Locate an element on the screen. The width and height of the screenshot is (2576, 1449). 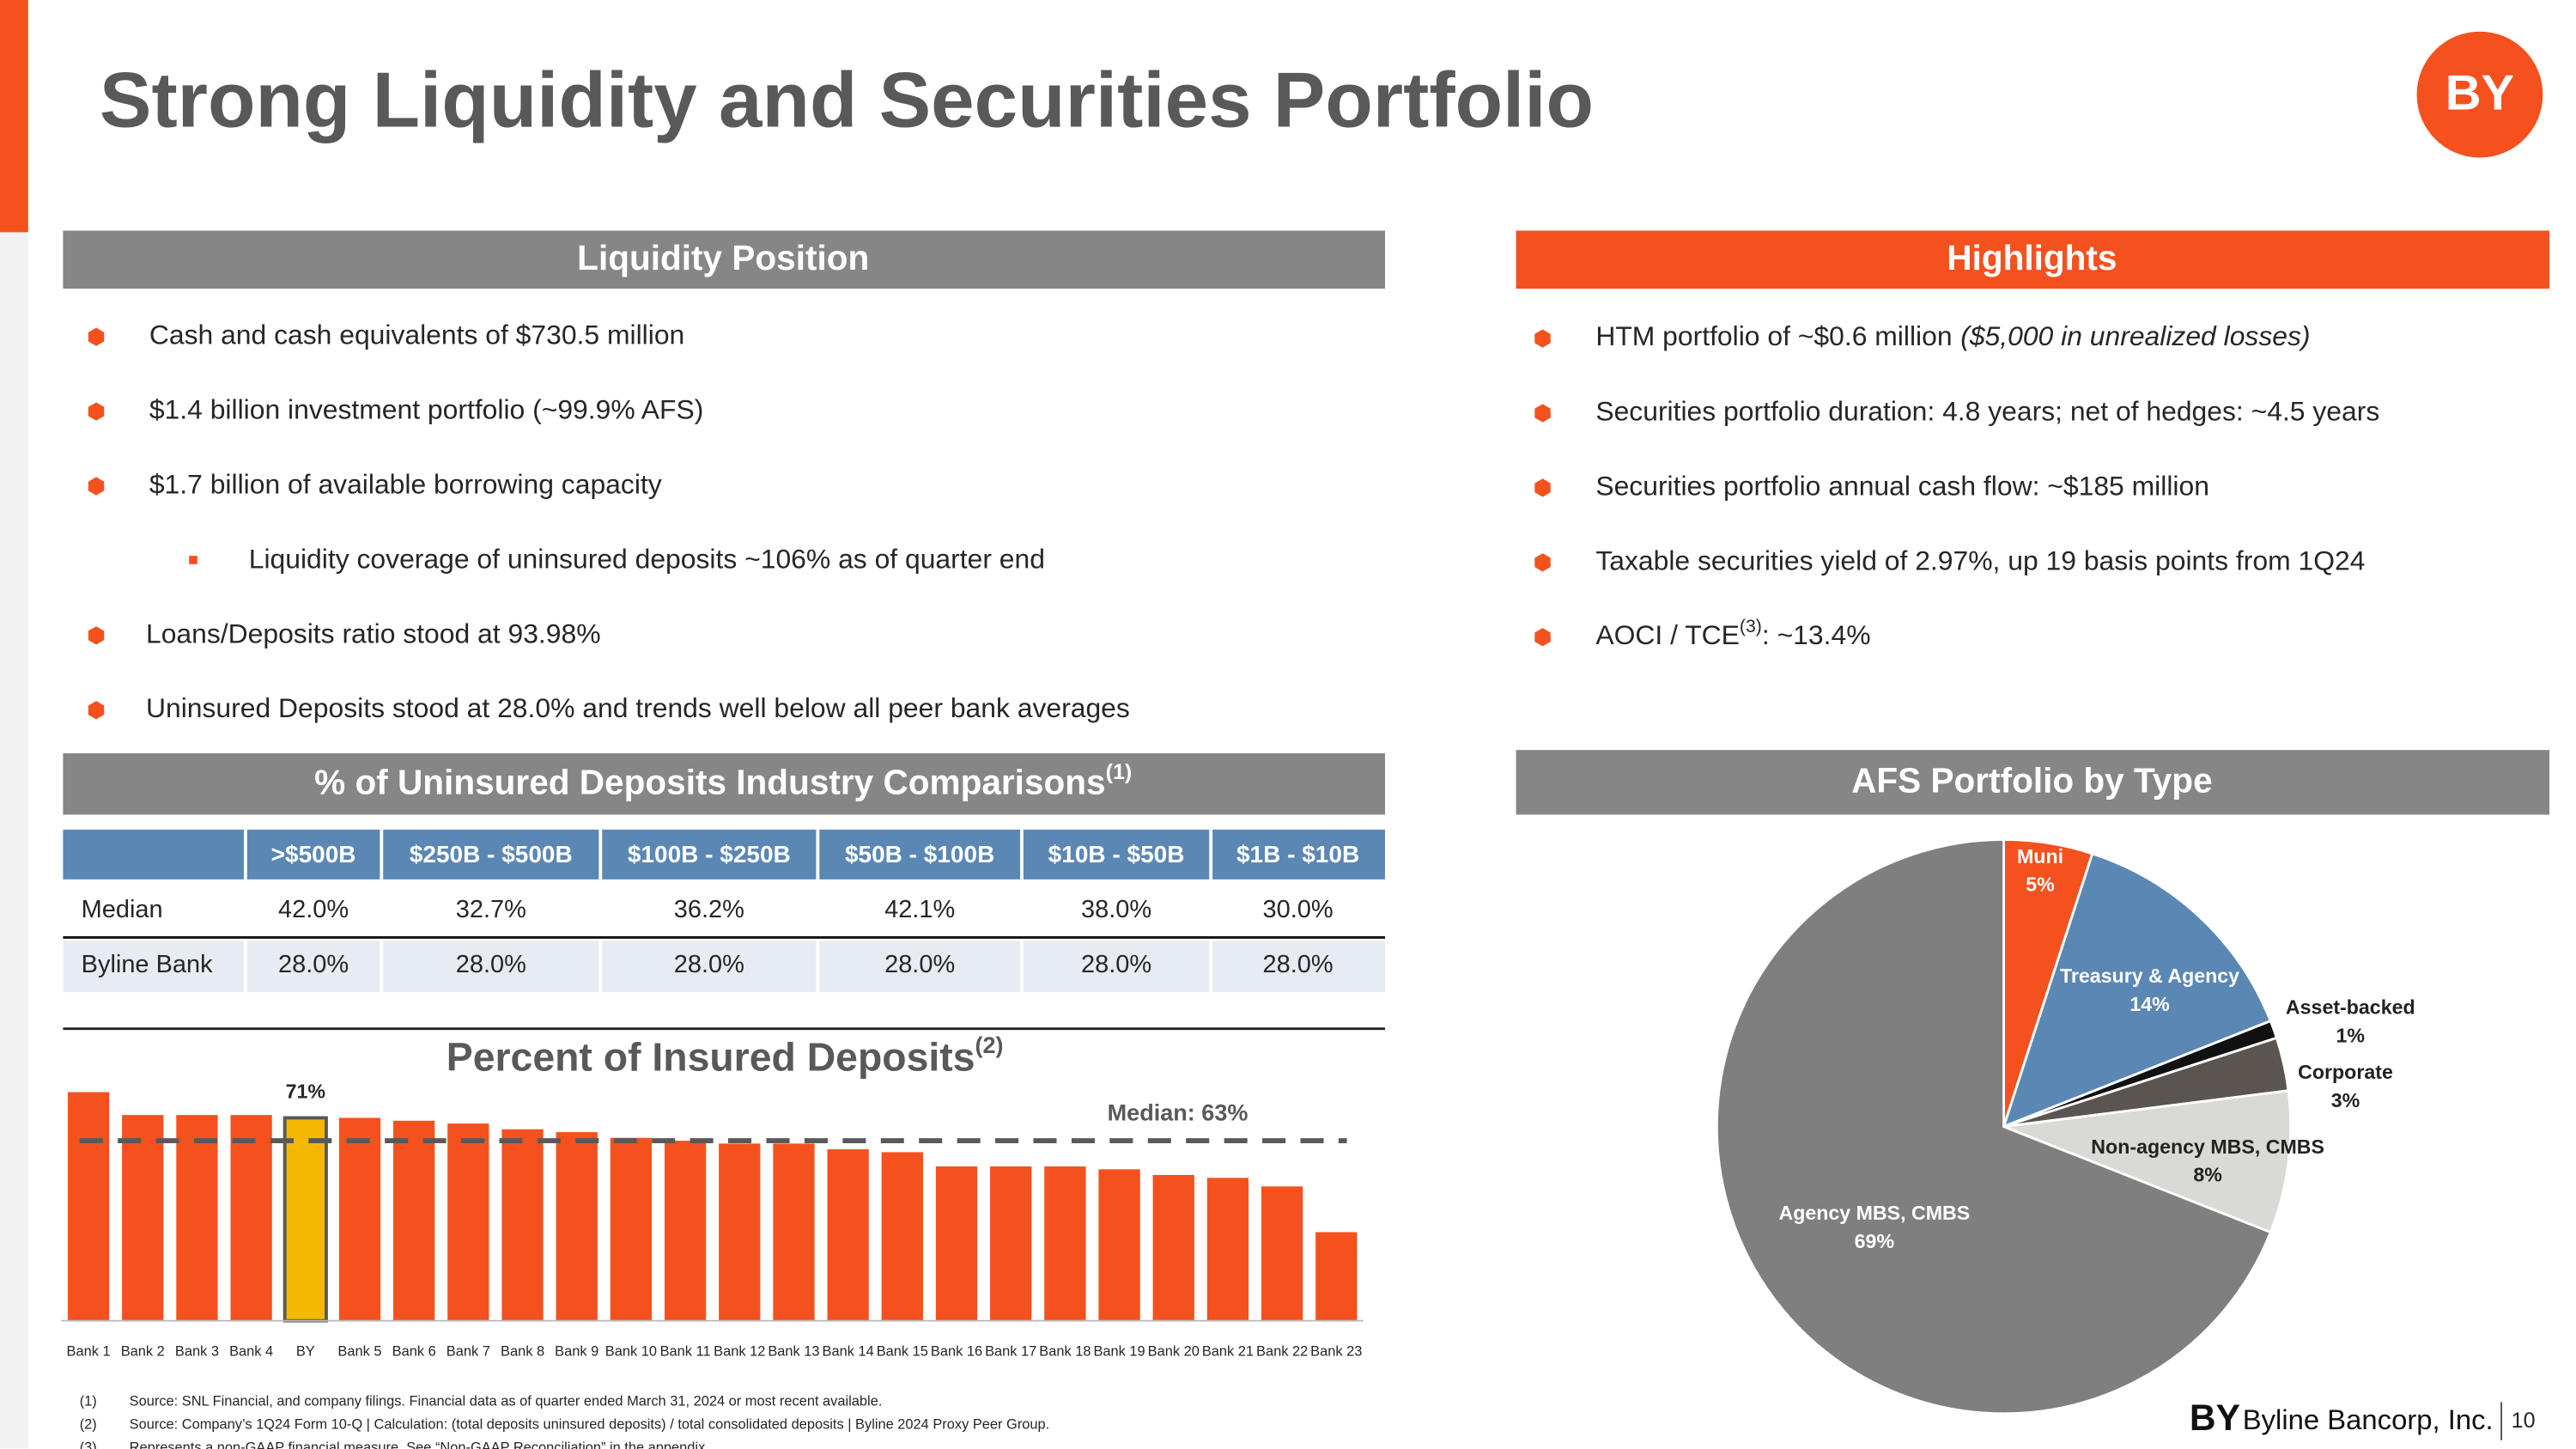
table-column-header: $250B - $500B is located at coordinates (492, 854).